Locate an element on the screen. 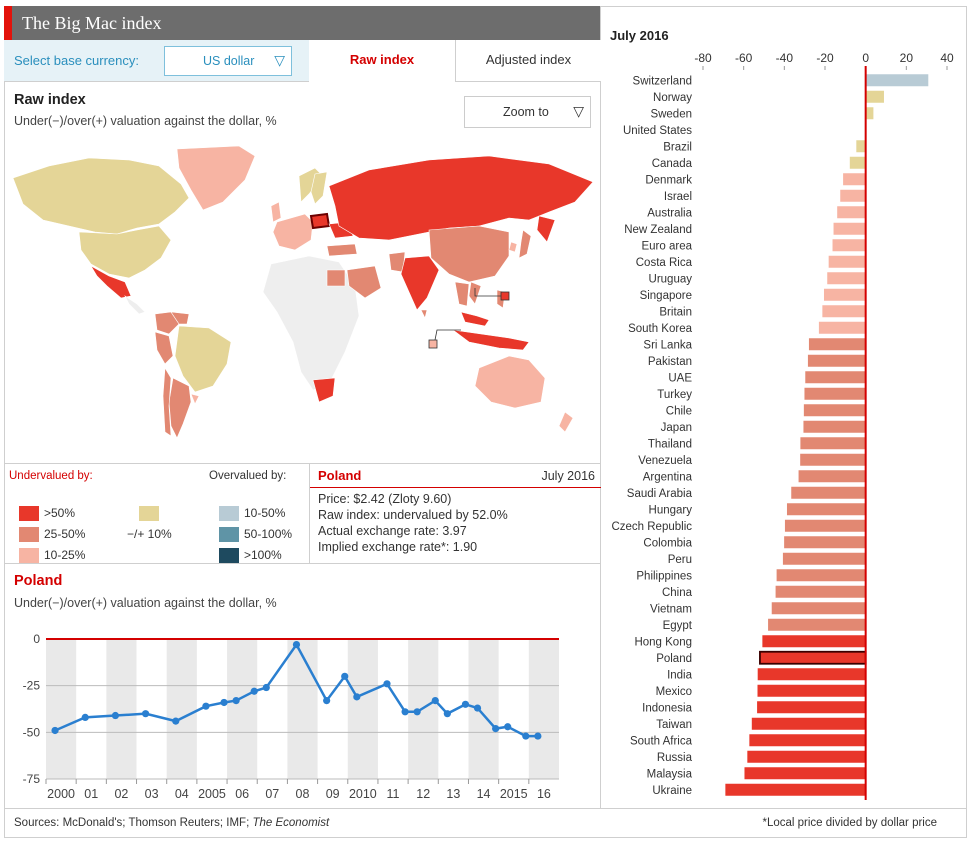 The width and height of the screenshot is (971, 843). map-euro-area is located at coordinates (293, 232).